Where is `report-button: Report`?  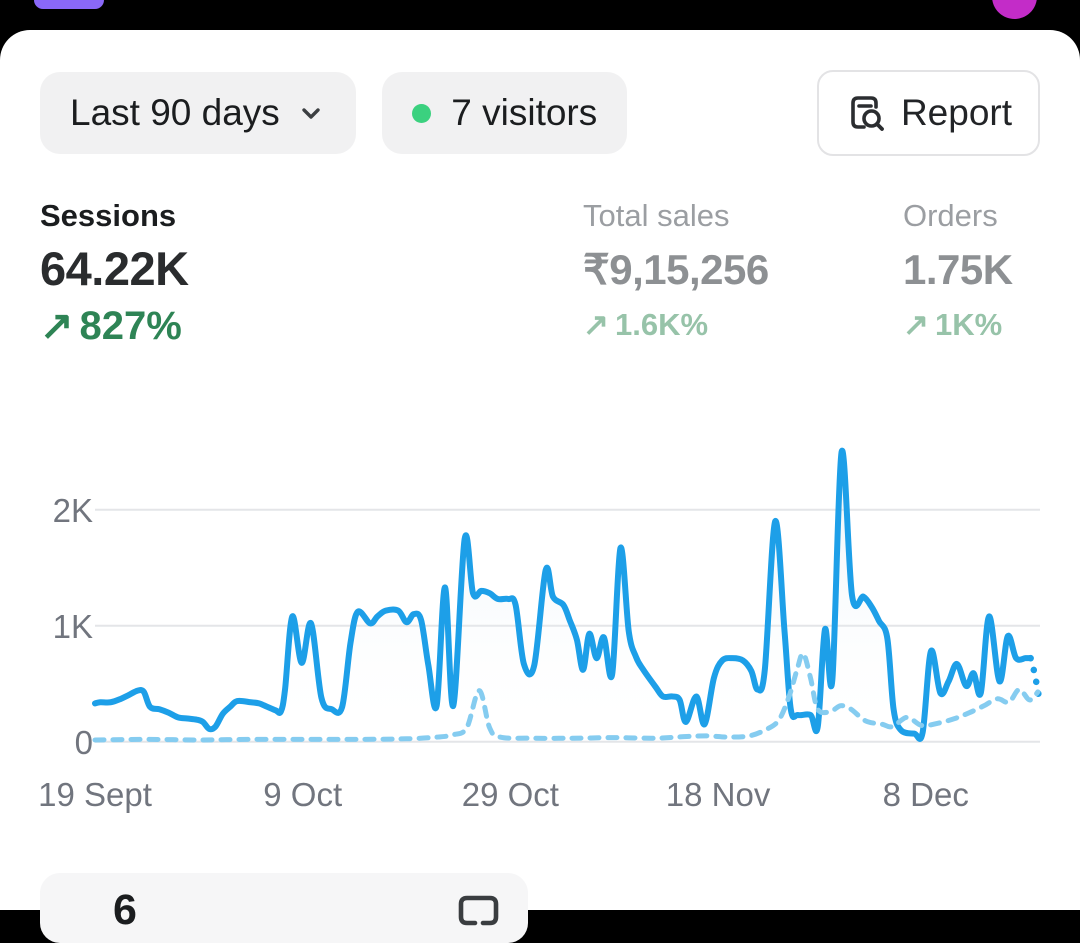 report-button: Report is located at coordinates (928, 113).